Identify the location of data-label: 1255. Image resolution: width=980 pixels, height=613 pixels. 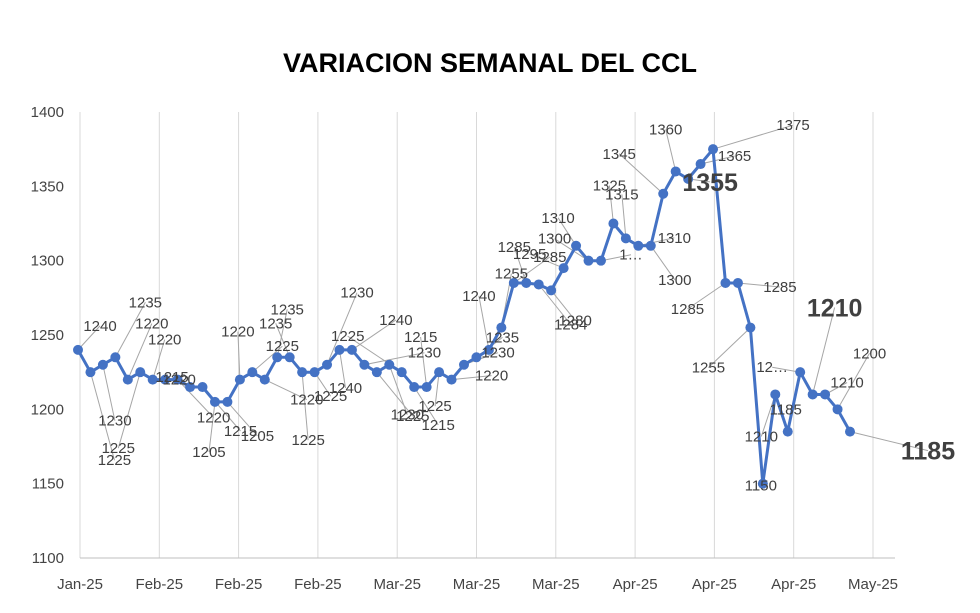
(708, 368).